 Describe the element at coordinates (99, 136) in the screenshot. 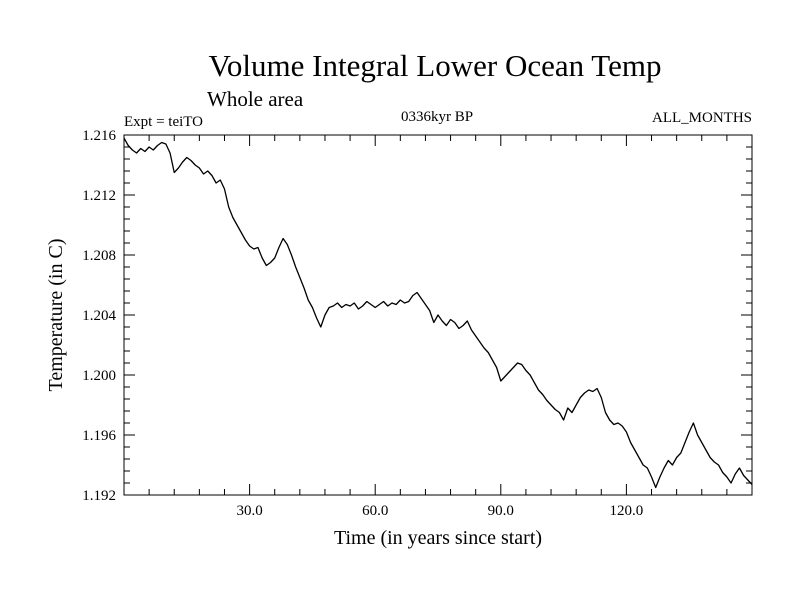

I see `y-tick-label: 1.216` at that location.